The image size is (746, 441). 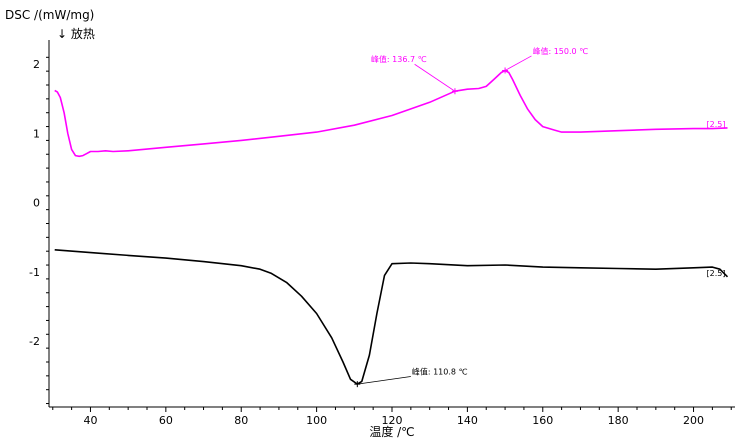 What do you see at coordinates (34, 341) in the screenshot?
I see `y-tick-label: -2` at bounding box center [34, 341].